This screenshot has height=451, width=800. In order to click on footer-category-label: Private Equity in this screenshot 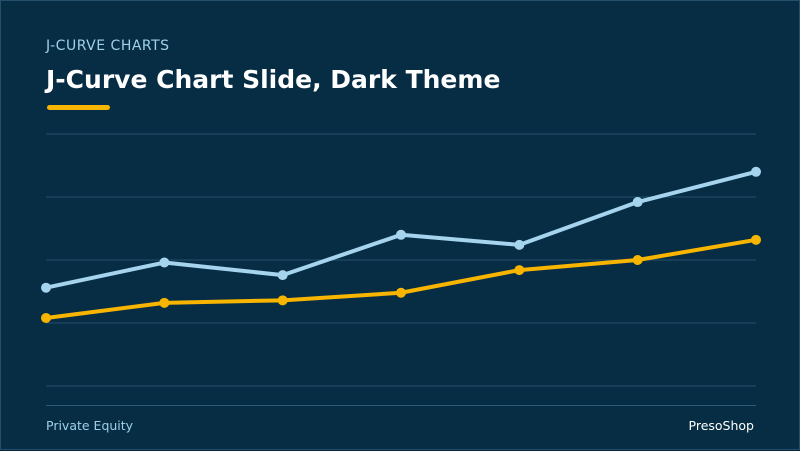, I will do `click(90, 425)`.